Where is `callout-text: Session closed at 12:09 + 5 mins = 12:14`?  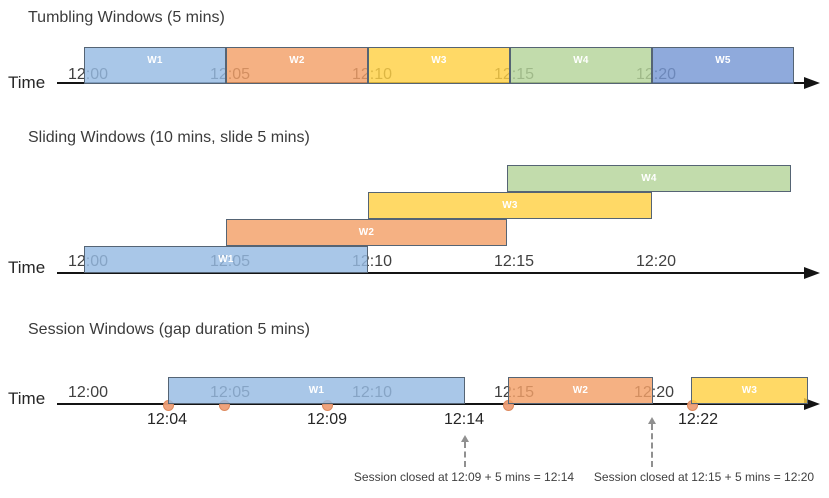 callout-text: Session closed at 12:09 + 5 mins = 12:14 is located at coordinates (464, 477).